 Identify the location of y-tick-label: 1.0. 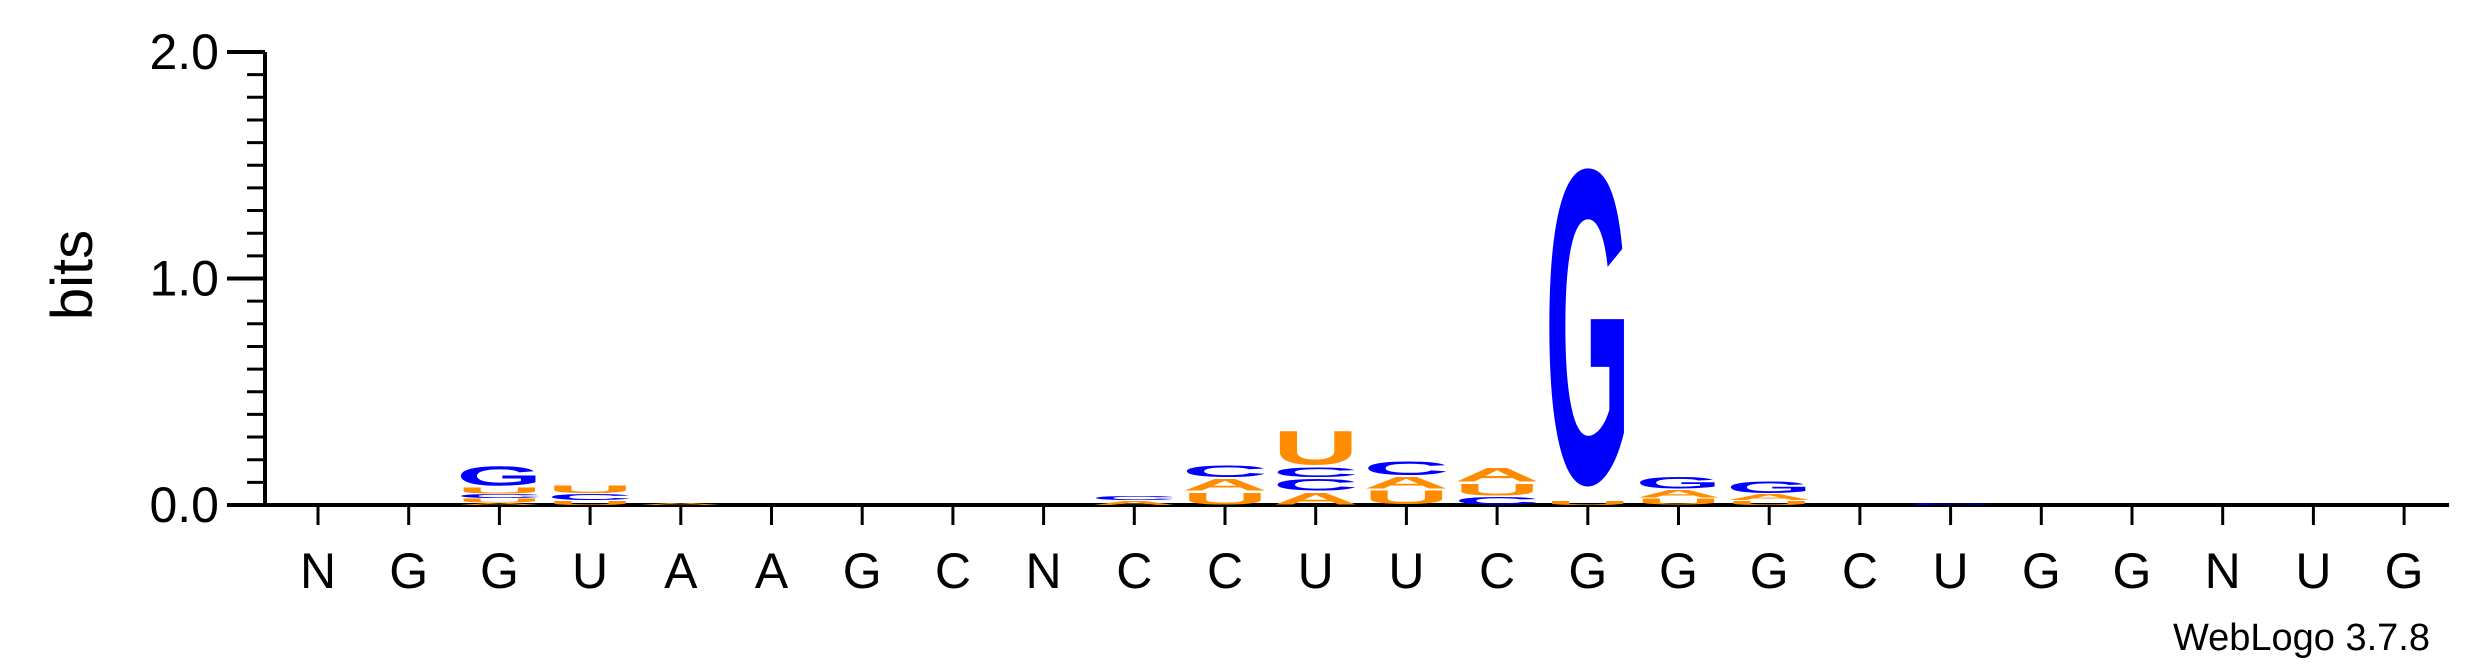
(184, 279).